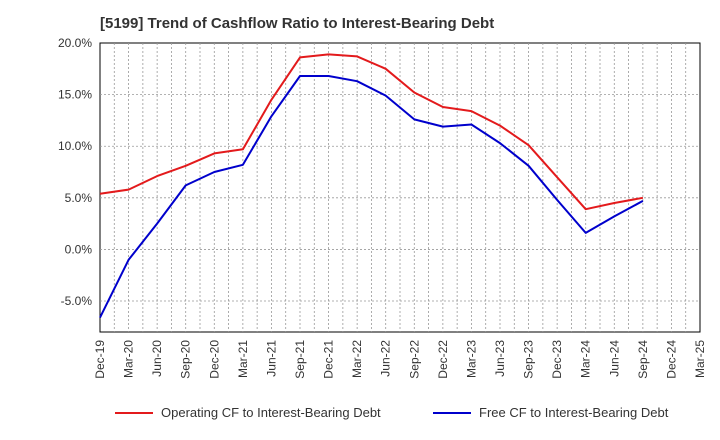  What do you see at coordinates (129, 359) in the screenshot?
I see `x-tick-label: Mar-20` at bounding box center [129, 359].